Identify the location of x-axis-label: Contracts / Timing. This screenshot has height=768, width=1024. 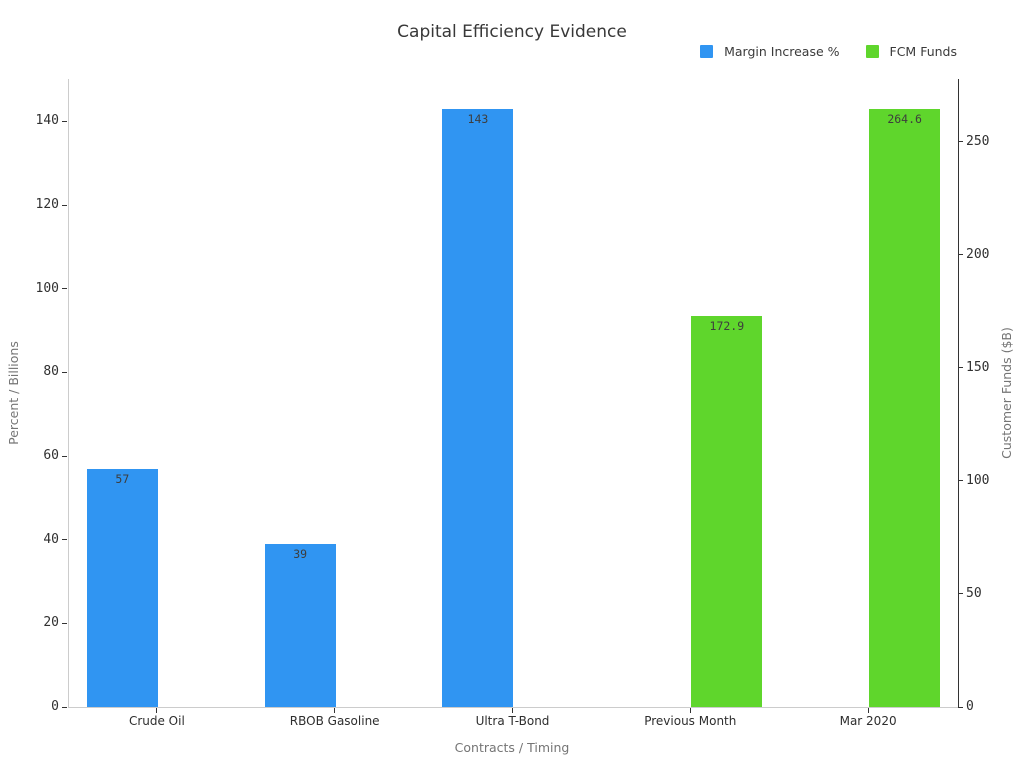
(512, 747).